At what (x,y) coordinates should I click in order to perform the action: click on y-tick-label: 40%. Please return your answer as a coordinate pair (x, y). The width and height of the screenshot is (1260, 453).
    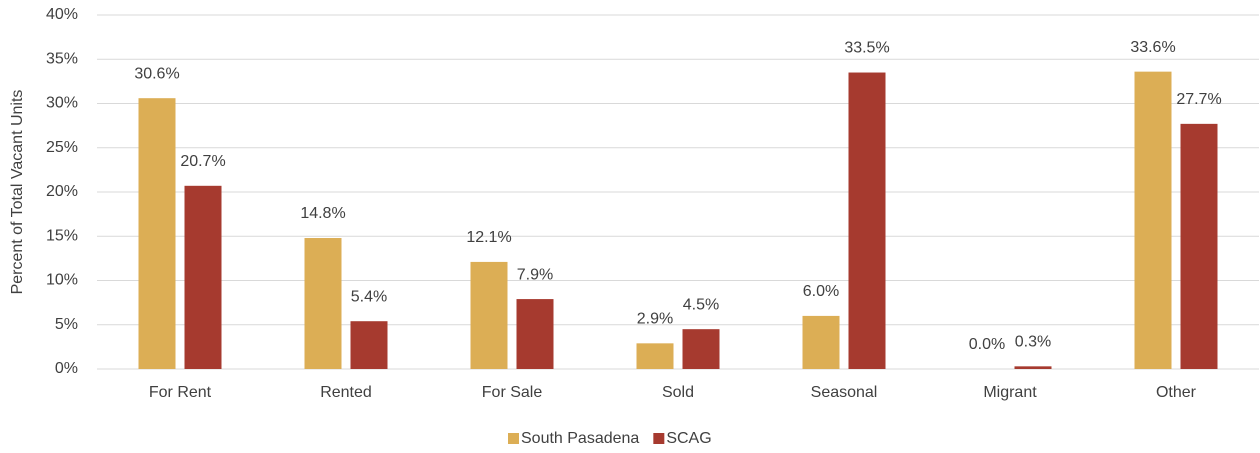
    Looking at the image, I should click on (62, 14).